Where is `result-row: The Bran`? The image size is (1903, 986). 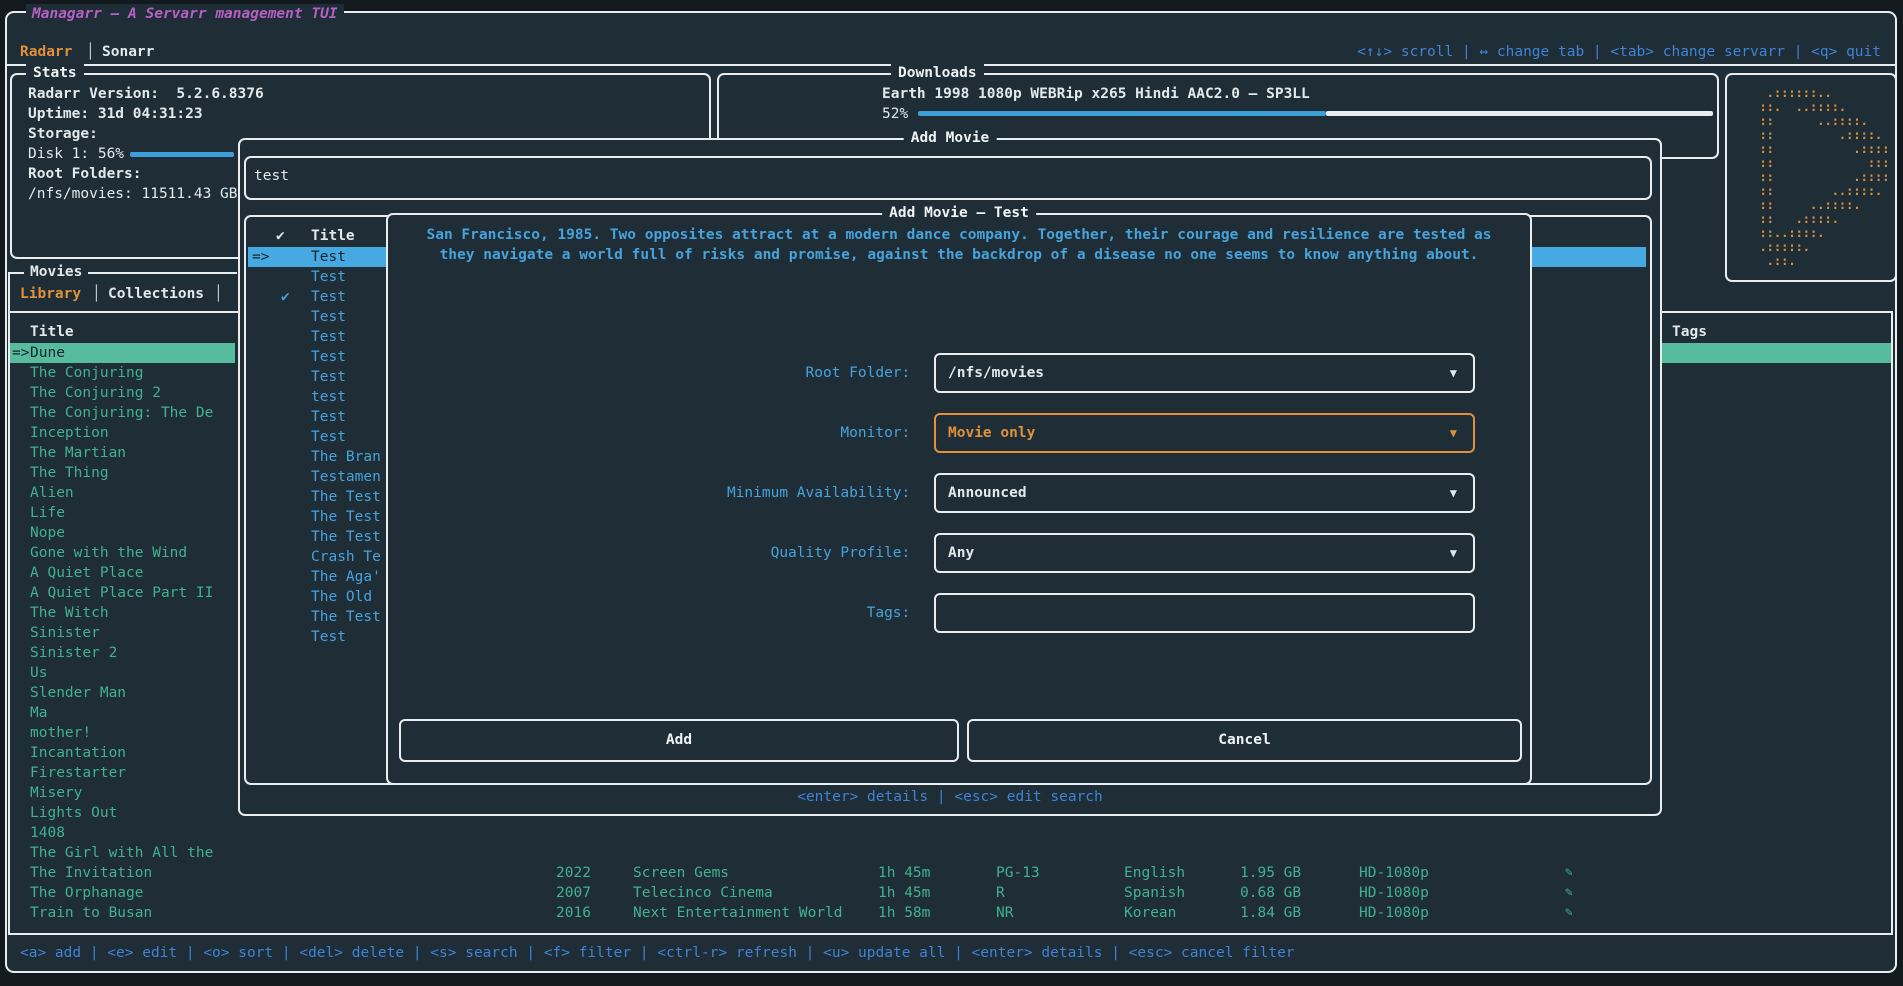
result-row: The Bran is located at coordinates (331, 457).